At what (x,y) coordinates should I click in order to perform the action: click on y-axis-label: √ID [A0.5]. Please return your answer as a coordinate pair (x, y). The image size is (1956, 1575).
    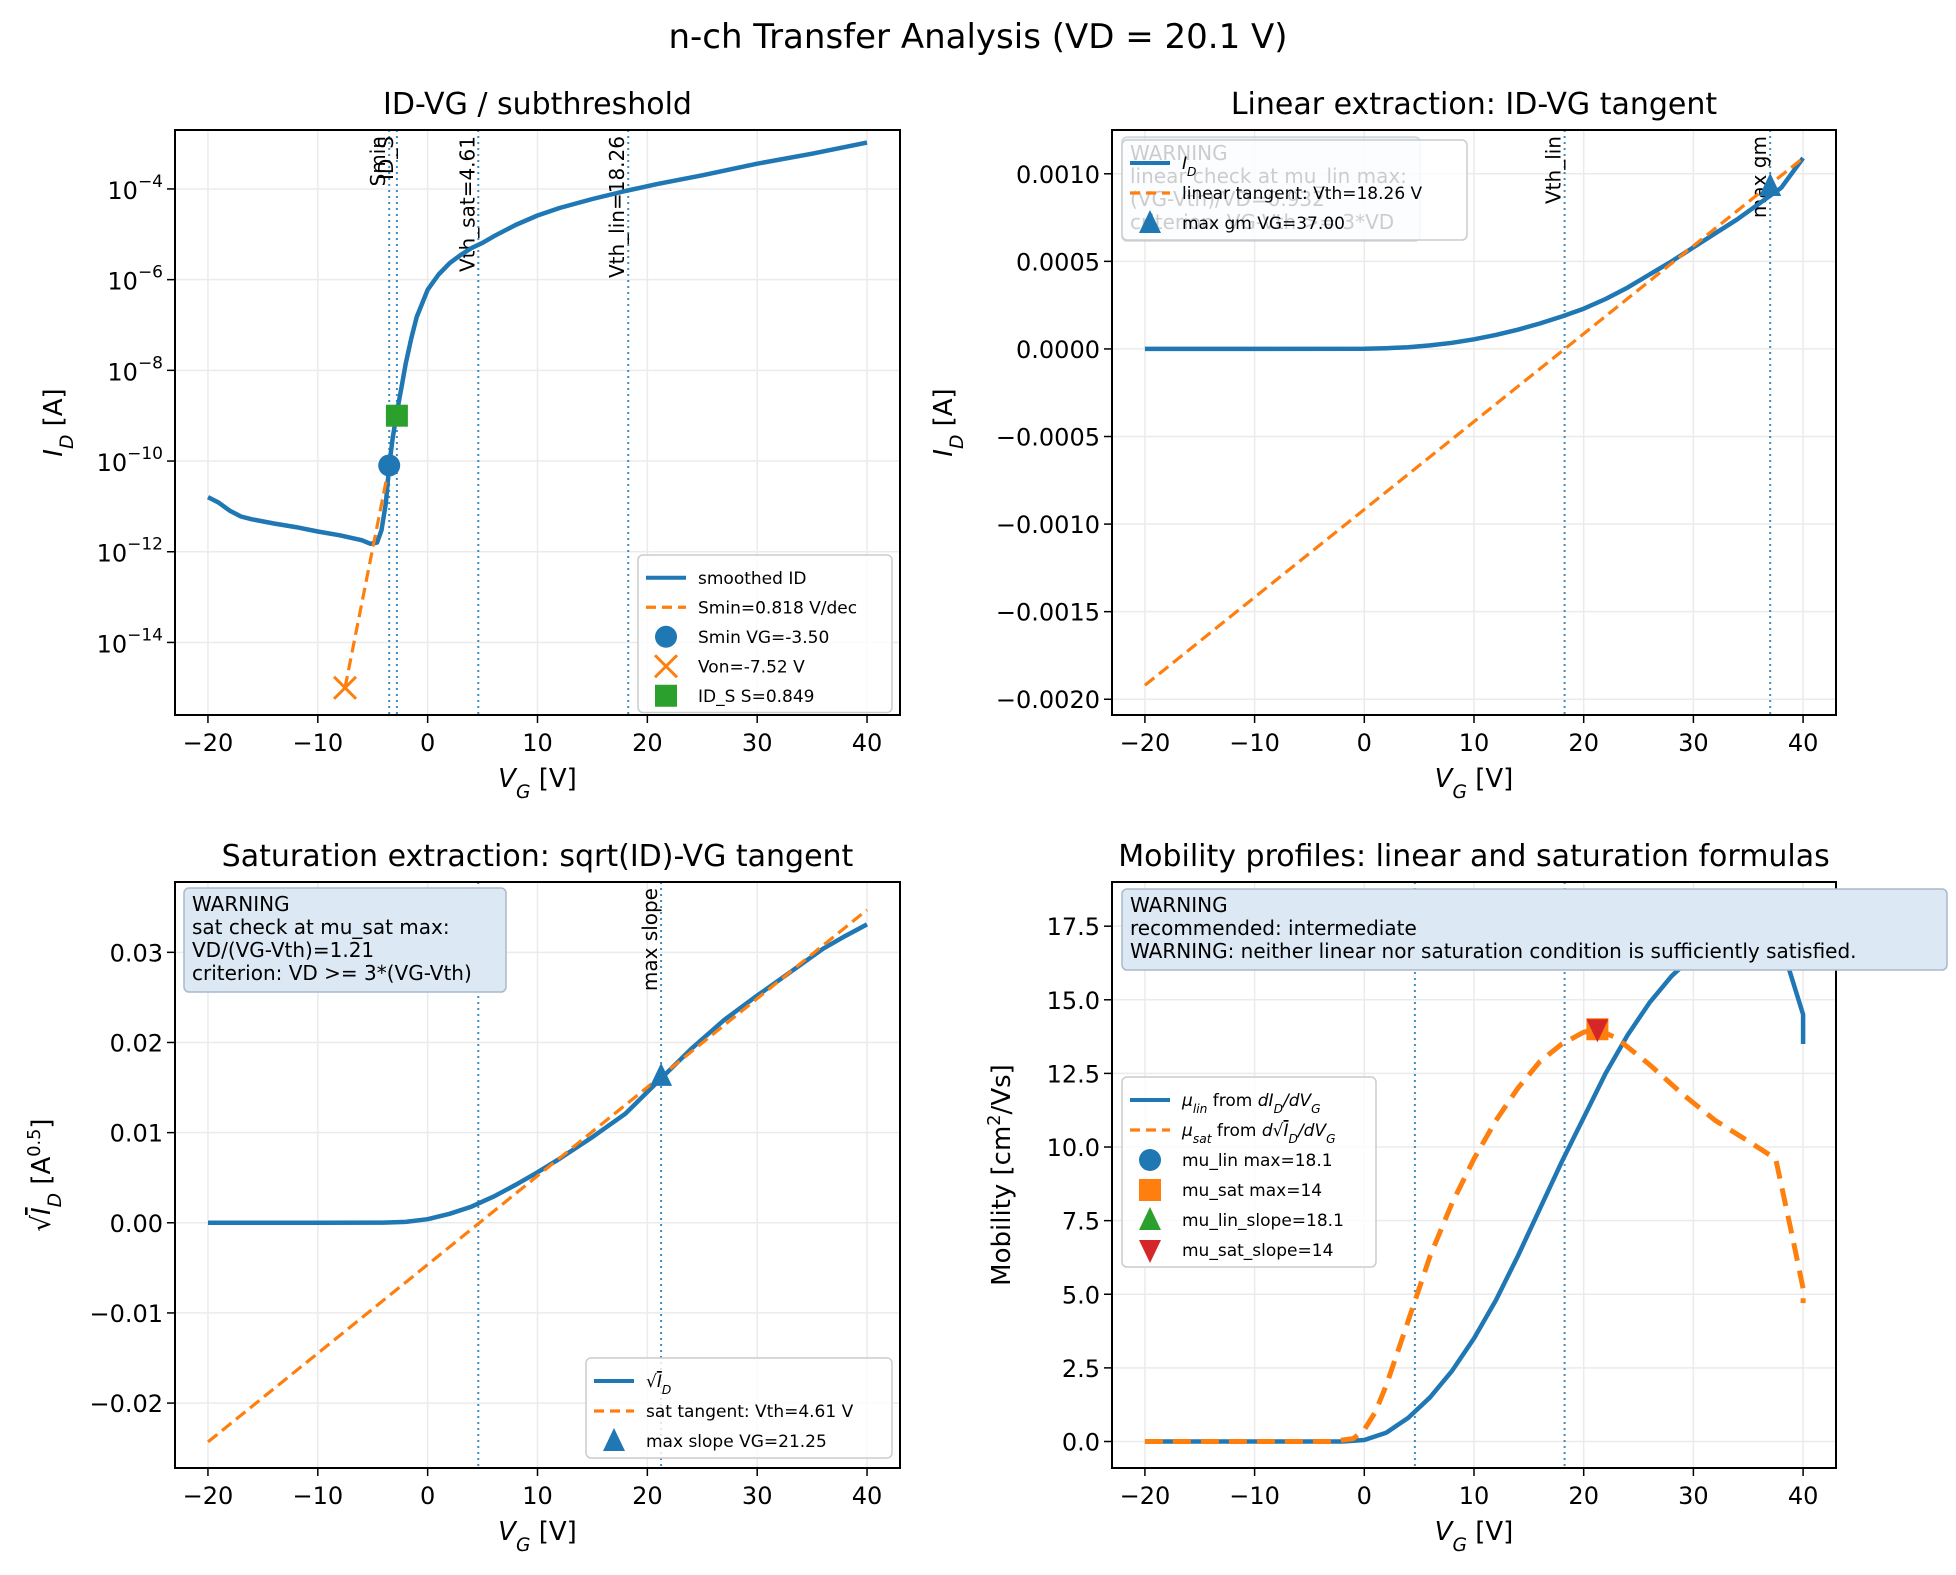
    Looking at the image, I should click on (45, 1174).